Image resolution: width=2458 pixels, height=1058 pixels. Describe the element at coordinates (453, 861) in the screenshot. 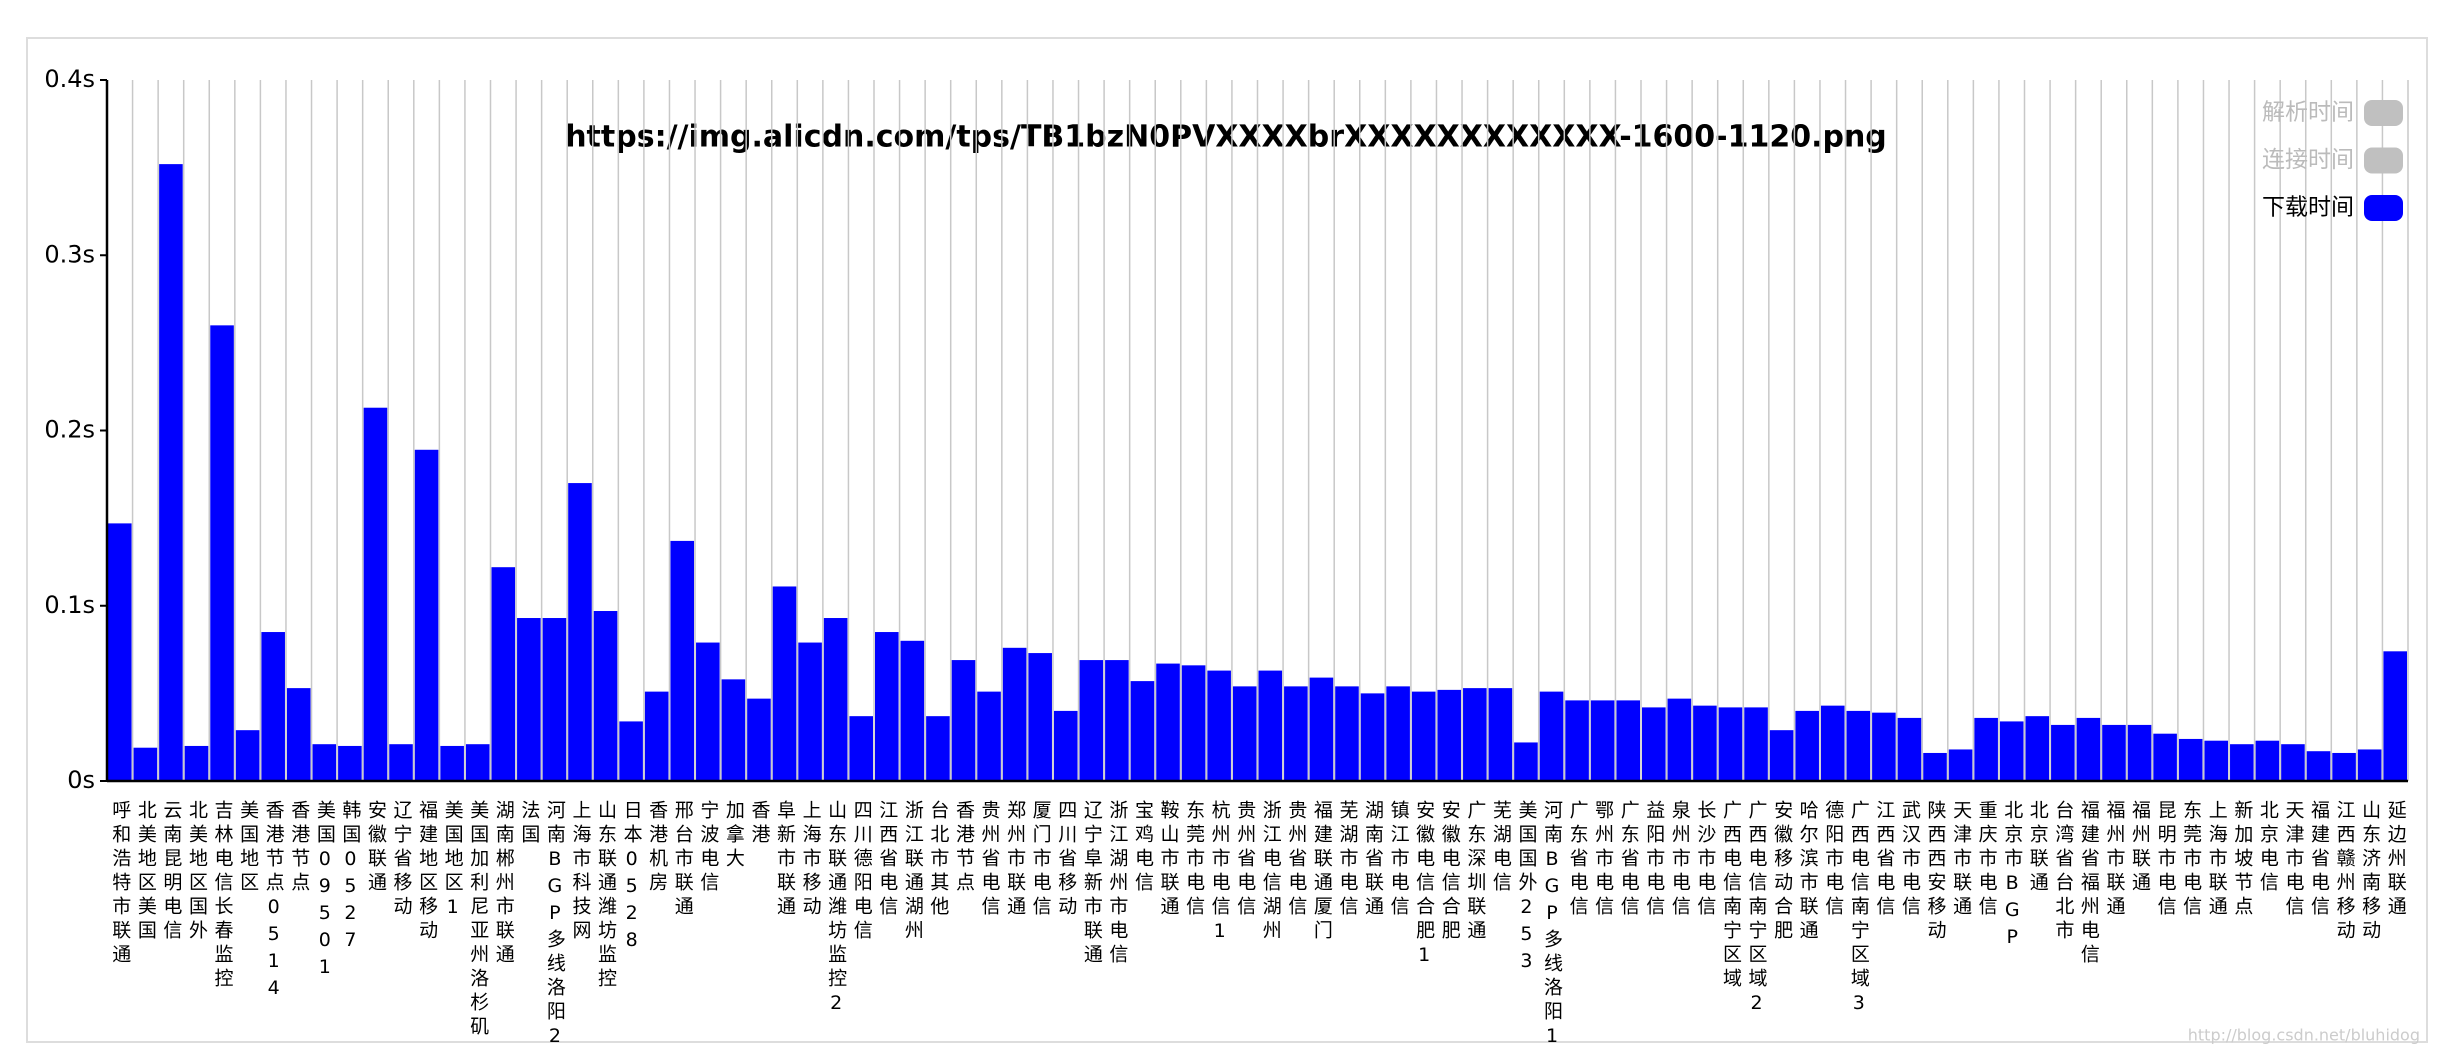

I see `x-tick-label: 美国地区1` at that location.